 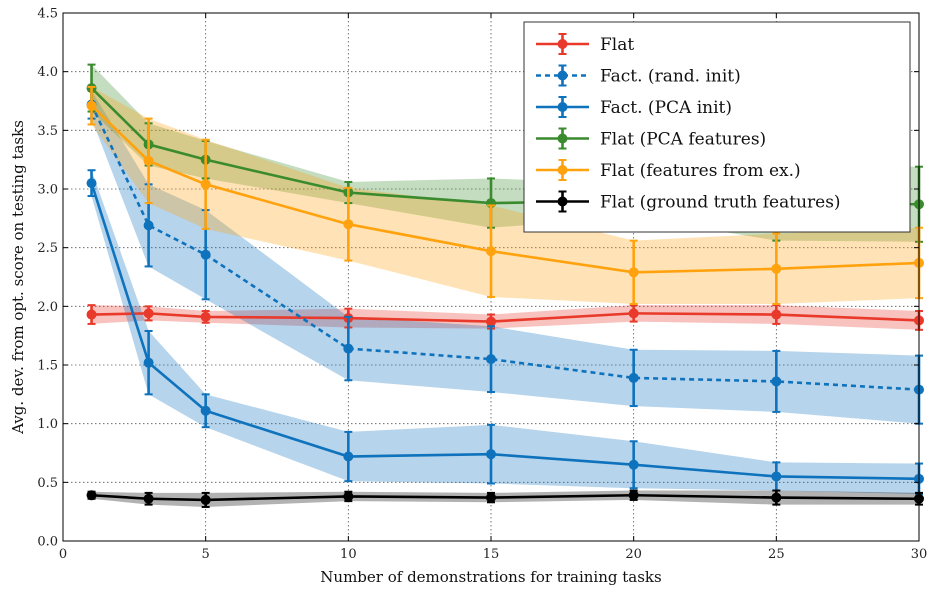 What do you see at coordinates (776, 554) in the screenshot?
I see `x-tick-label: 25` at bounding box center [776, 554].